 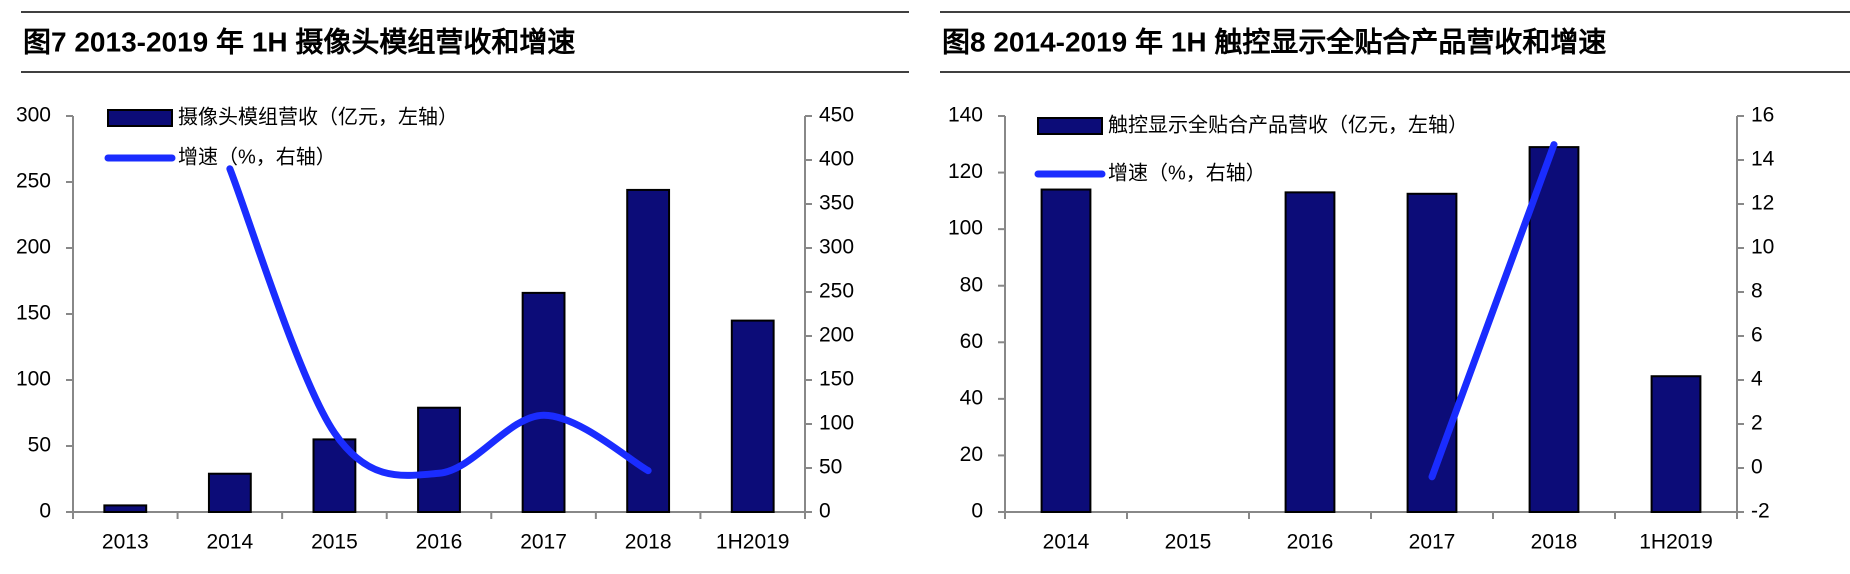 What do you see at coordinates (39, 445) in the screenshot?
I see `y-tick-label: 50` at bounding box center [39, 445].